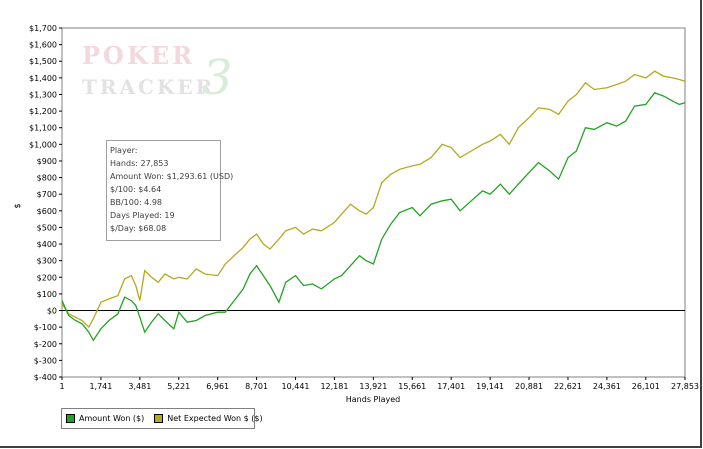 This screenshot has height=449, width=703. What do you see at coordinates (43, 94) in the screenshot?
I see `y-tick-label: $1,300` at bounding box center [43, 94].